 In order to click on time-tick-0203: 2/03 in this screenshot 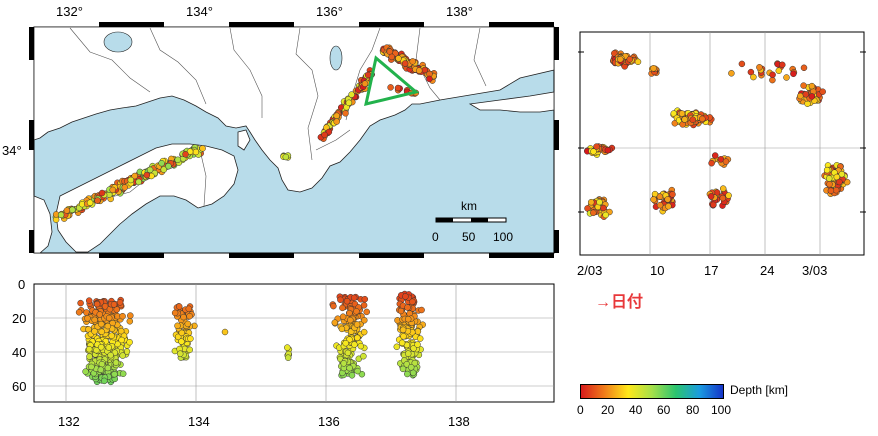, I will do `click(590, 270)`.